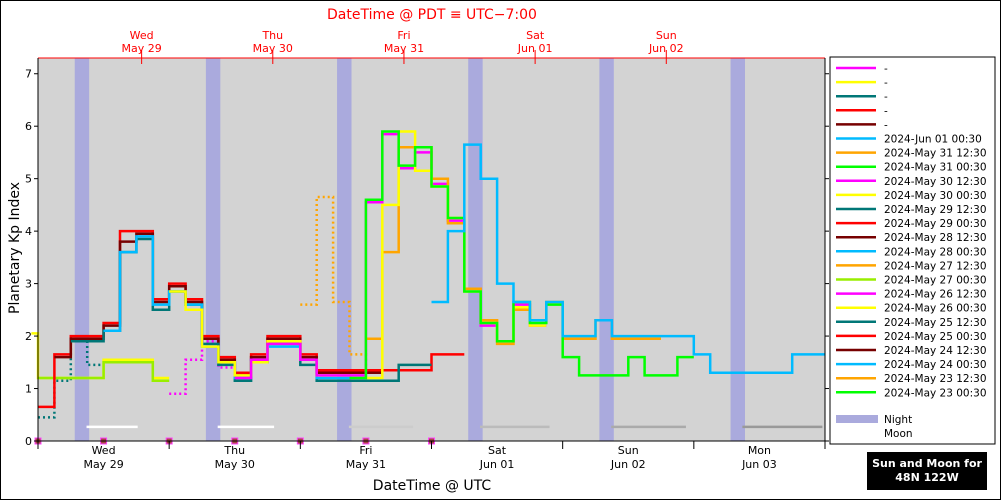 Image resolution: width=1001 pixels, height=500 pixels. Describe the element at coordinates (898, 434) in the screenshot. I see `legend-label: Moon` at that location.